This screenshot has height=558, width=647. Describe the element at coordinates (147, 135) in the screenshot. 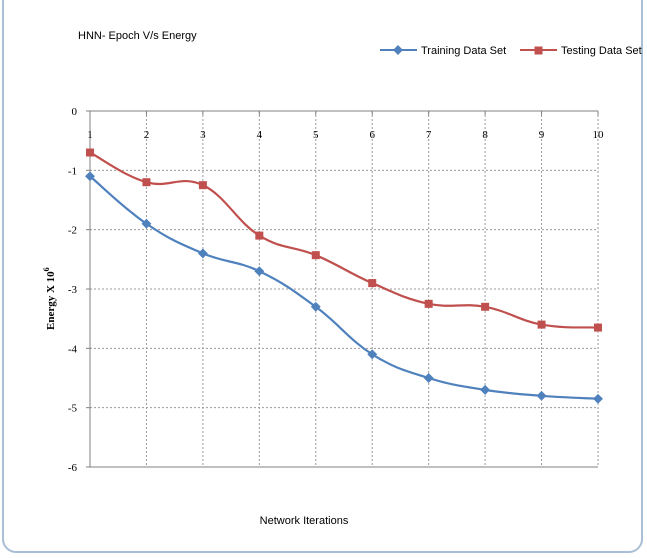

I see `x-tick-label: 2` at that location.